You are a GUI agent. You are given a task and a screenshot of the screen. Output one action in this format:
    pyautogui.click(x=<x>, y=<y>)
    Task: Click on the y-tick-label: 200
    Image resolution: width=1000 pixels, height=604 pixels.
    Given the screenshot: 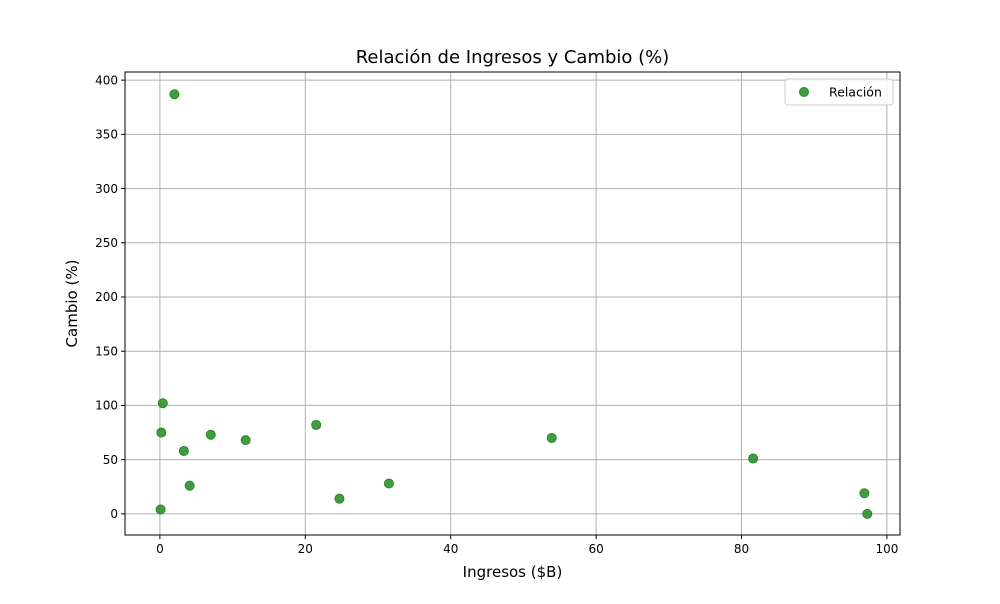 What is the action you would take?
    pyautogui.click(x=106, y=297)
    